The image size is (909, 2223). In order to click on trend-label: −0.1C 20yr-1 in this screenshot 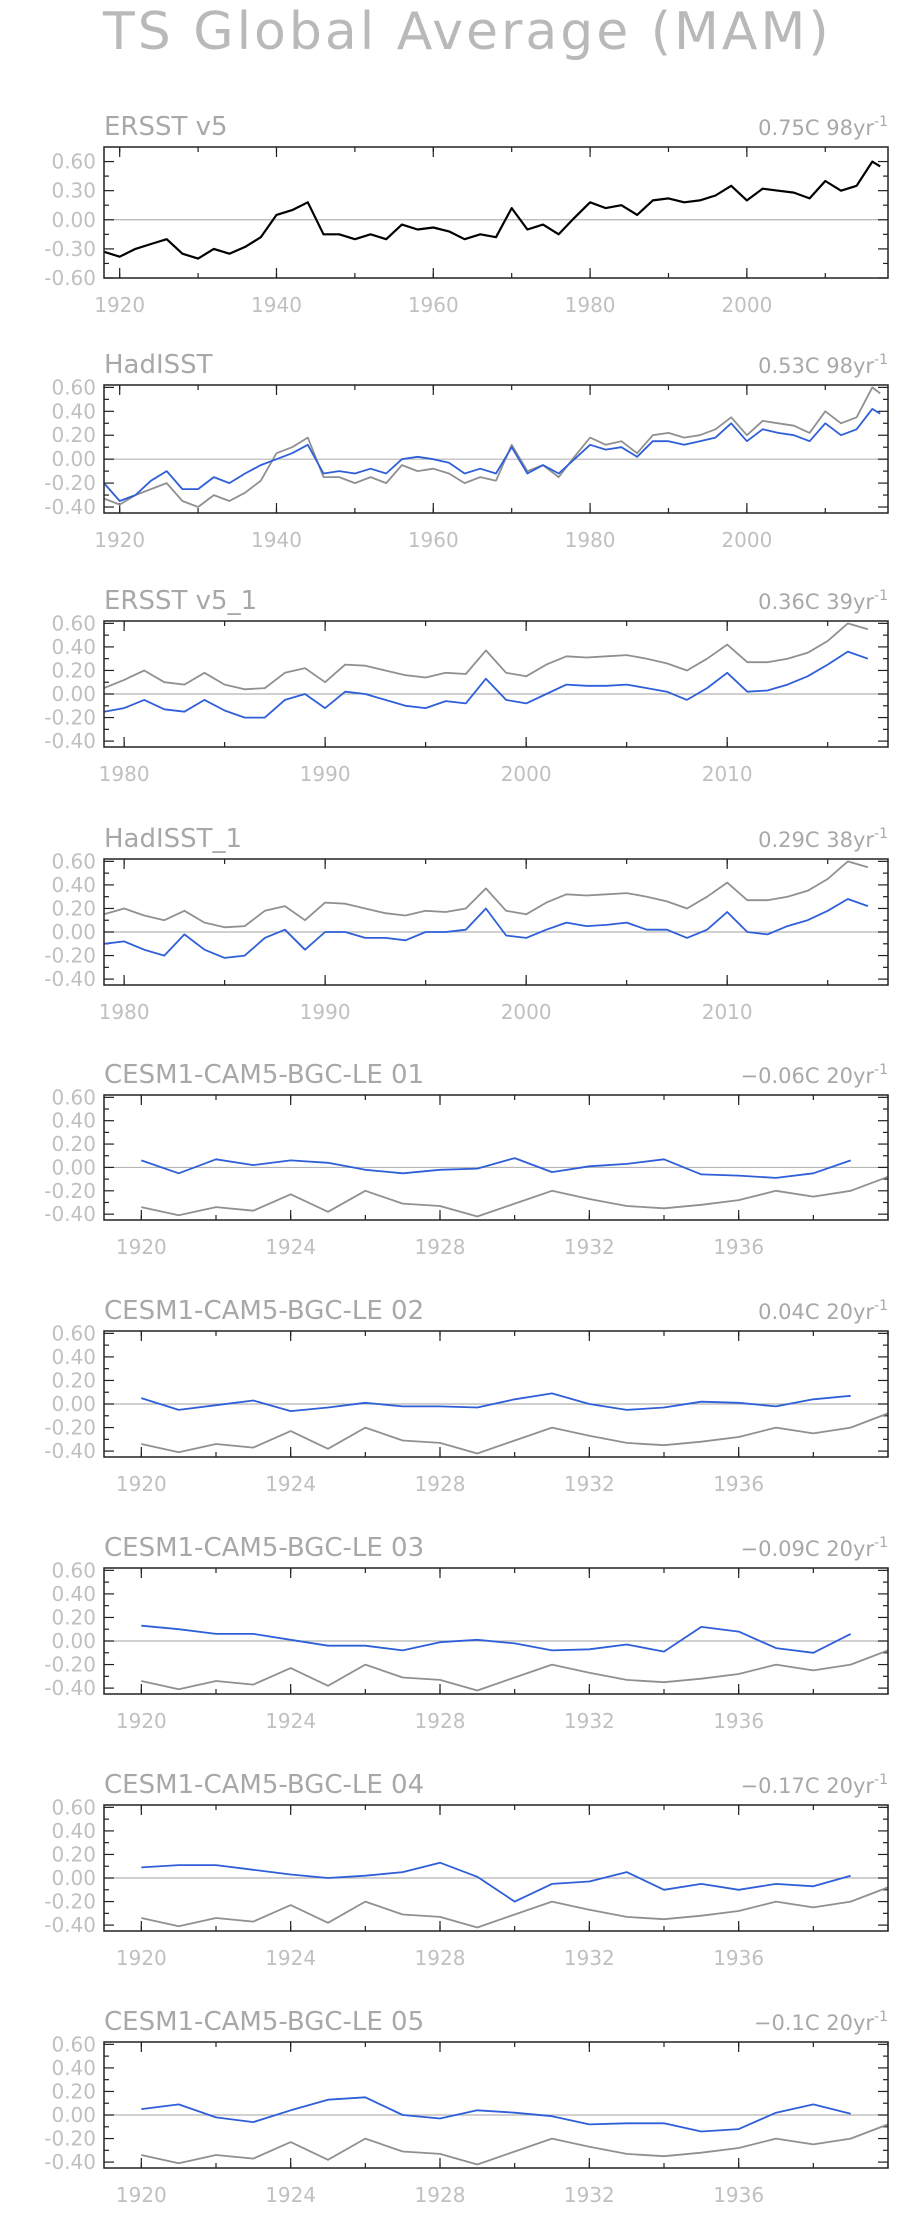, I will do `click(821, 2022)`.